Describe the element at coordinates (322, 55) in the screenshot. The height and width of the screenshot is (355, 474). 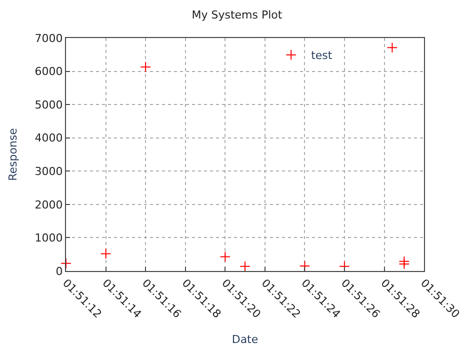
I see `legend-label: test` at that location.